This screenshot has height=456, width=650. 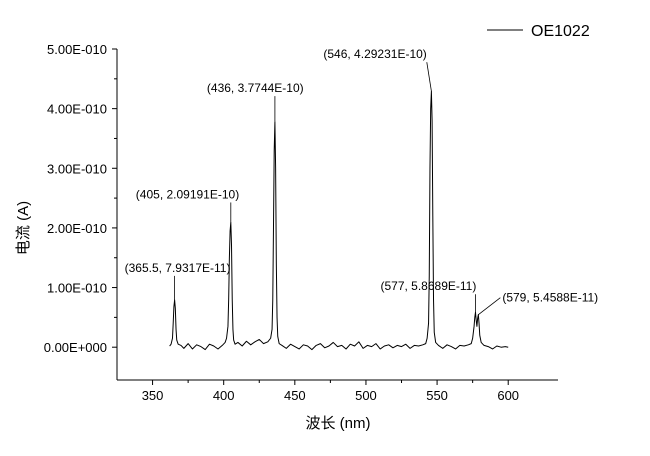 What do you see at coordinates (77, 109) in the screenshot?
I see `y-tick-label: 4.00E-010` at bounding box center [77, 109].